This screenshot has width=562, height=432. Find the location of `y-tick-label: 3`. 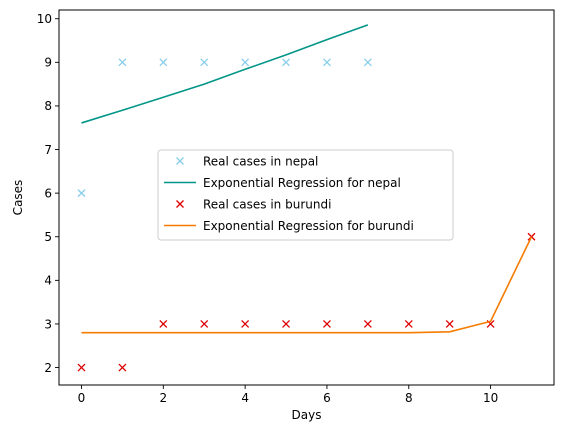

y-tick-label: 3 is located at coordinates (48, 324).